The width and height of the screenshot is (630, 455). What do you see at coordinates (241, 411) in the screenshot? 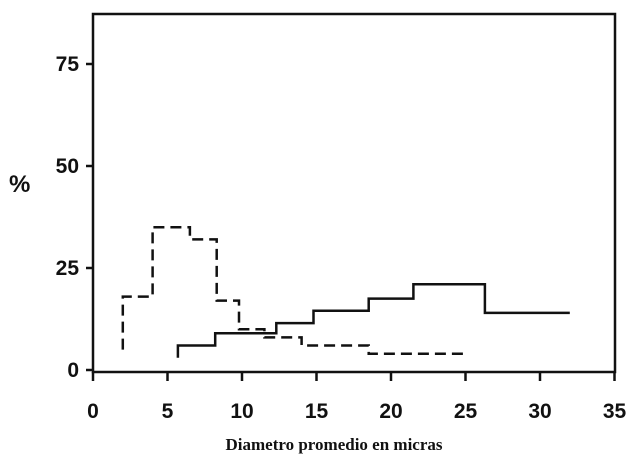
I see `x-tick-label: 10` at bounding box center [241, 411].